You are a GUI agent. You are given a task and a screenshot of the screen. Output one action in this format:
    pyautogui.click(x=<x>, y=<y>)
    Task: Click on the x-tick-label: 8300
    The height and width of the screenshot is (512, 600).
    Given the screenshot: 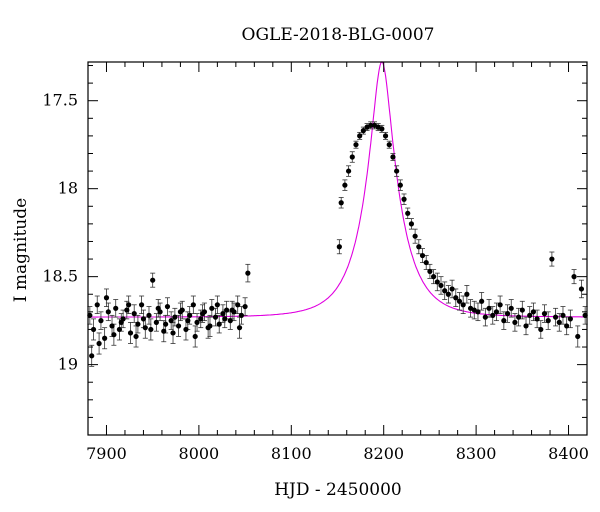 What is the action you would take?
    pyautogui.click(x=476, y=453)
    